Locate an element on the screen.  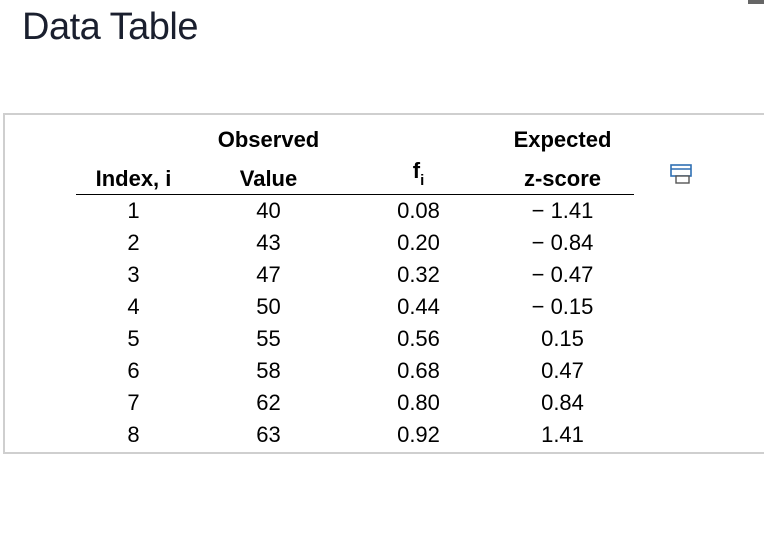
page-title: Data Table is located at coordinates (110, 27).